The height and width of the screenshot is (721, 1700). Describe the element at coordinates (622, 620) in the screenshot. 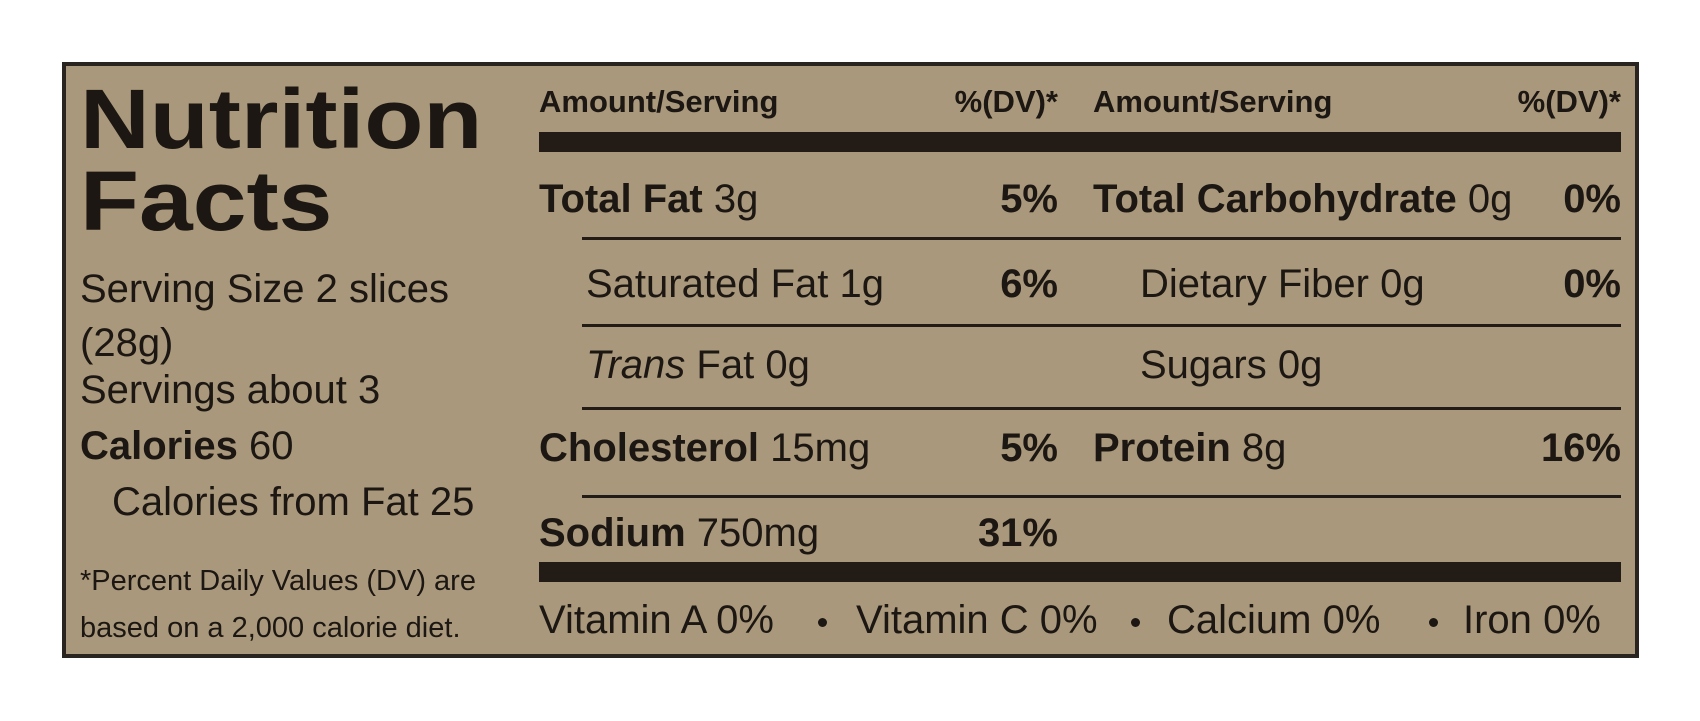

I see `vitamin-name: Vitamin A` at that location.